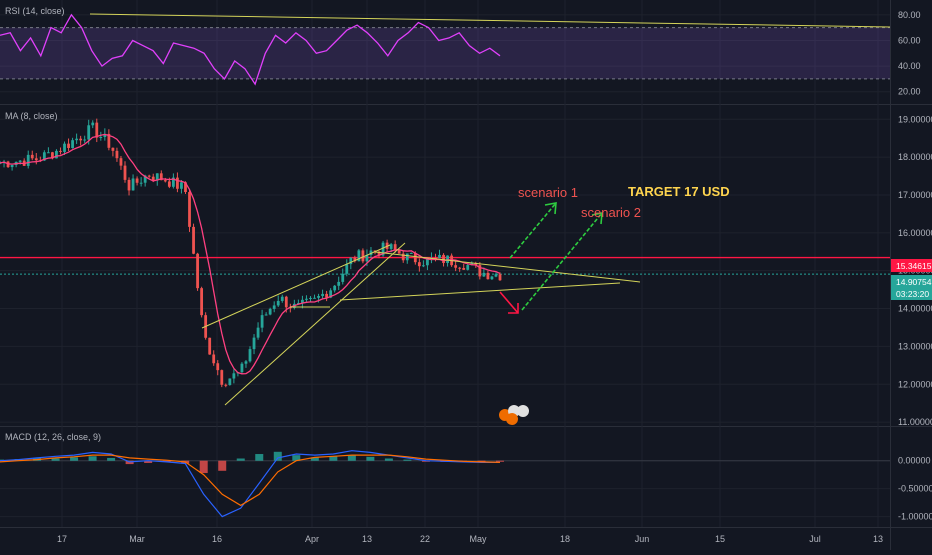 The width and height of the screenshot is (932, 555). Describe the element at coordinates (642, 539) in the screenshot. I see `time-tick-label: Jun` at that location.